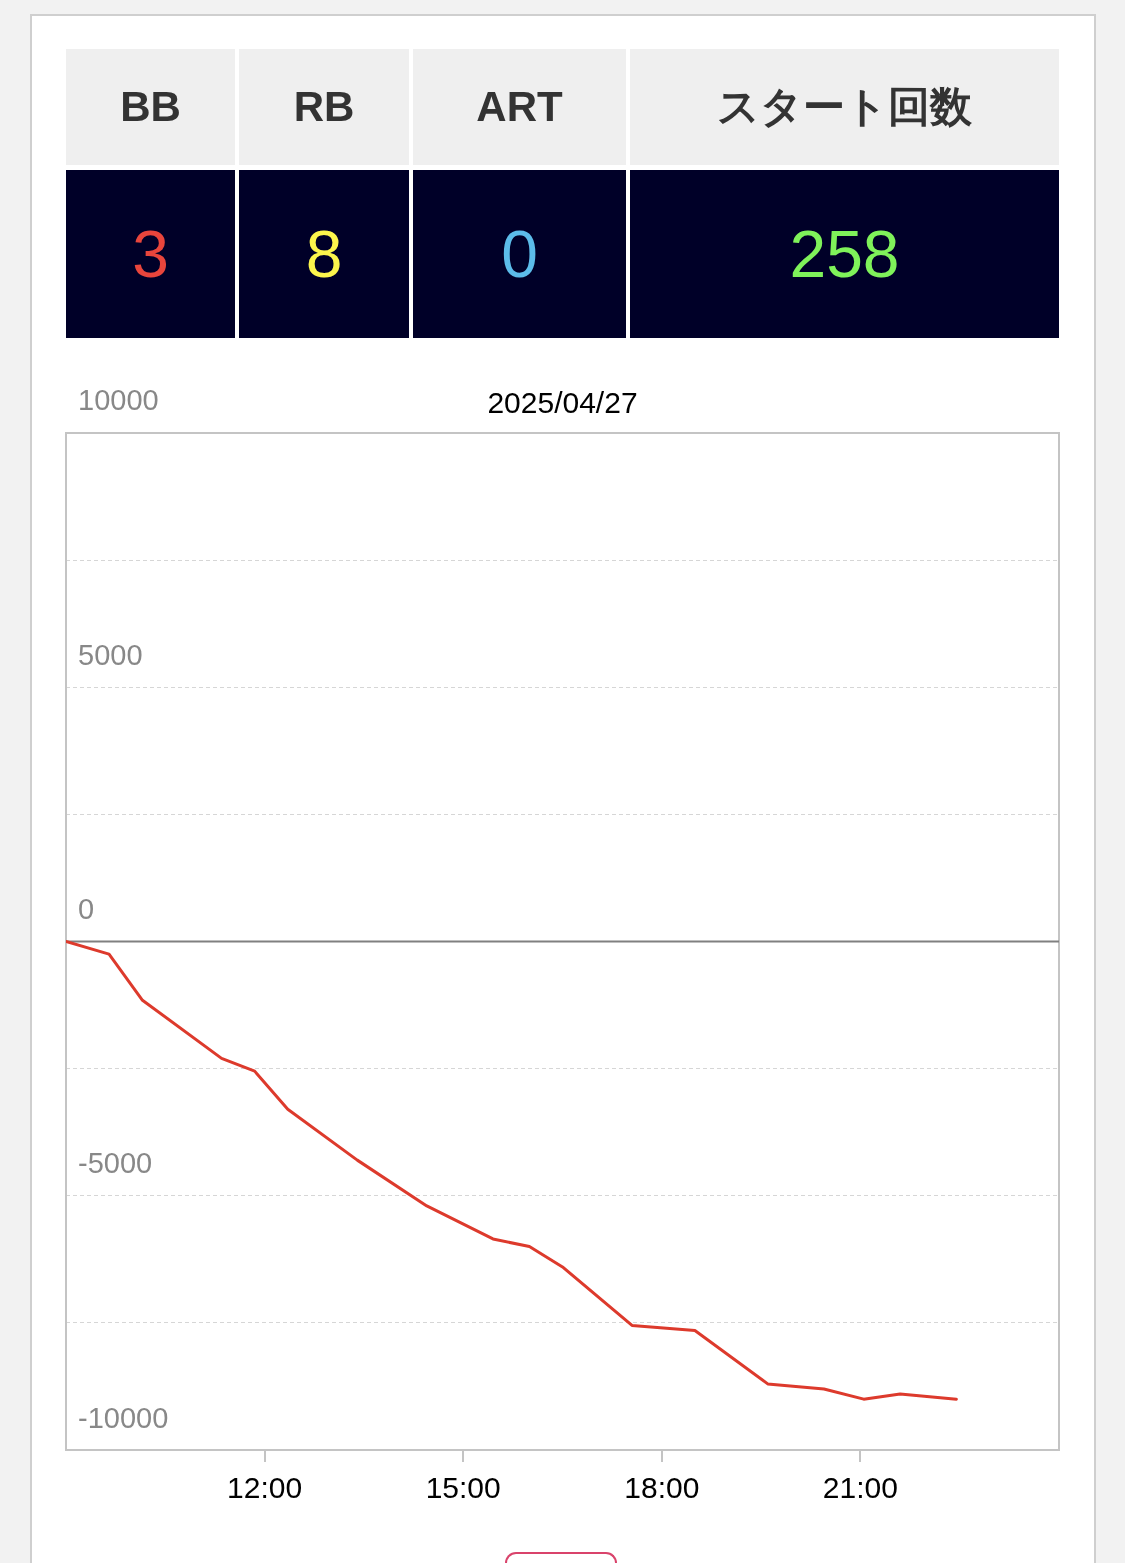  I want to click on category-label: BB, so click(150, 107).